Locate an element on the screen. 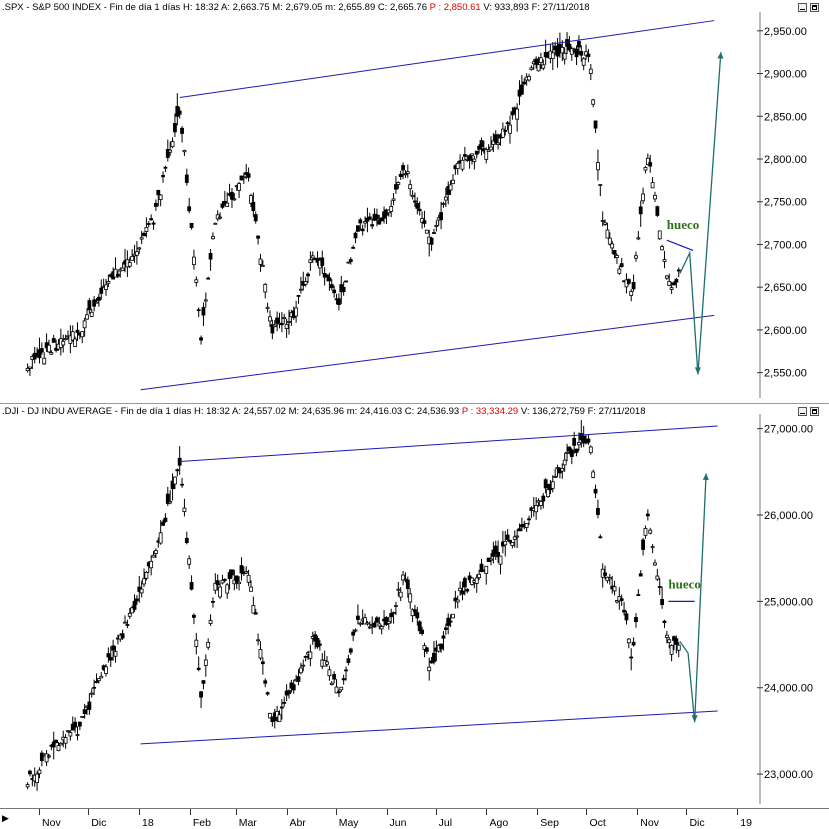 The height and width of the screenshot is (829, 829). channel-lower-line is located at coordinates (429, 727).